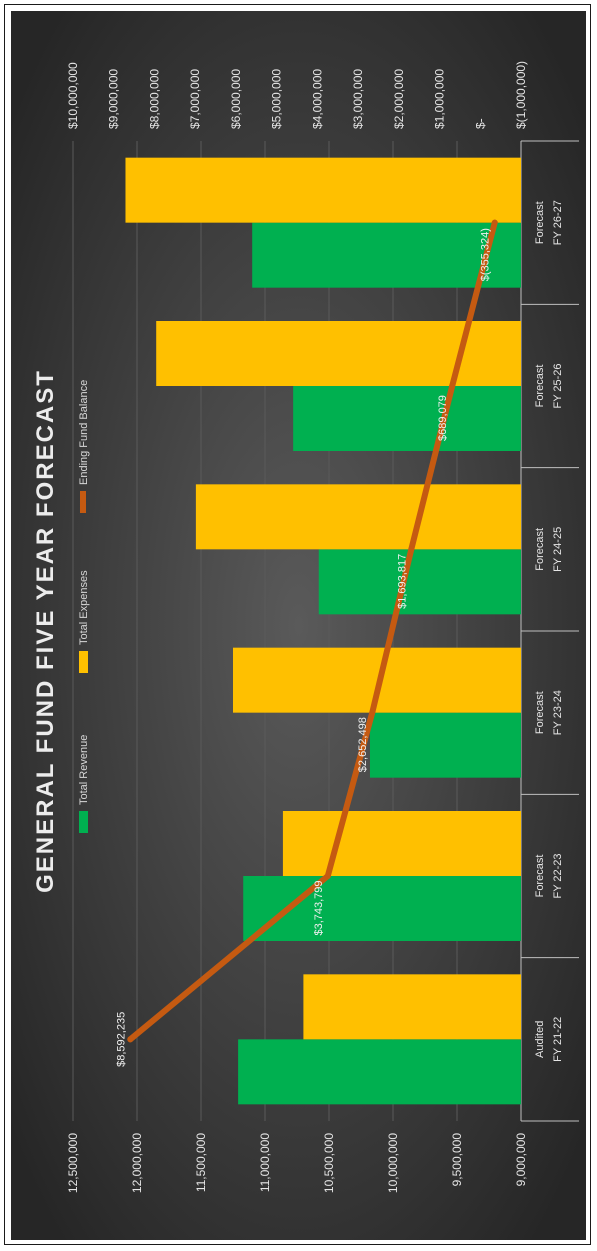 The image size is (597, 1251). What do you see at coordinates (358, 99) in the screenshot?
I see `right-axis-tick-label: $3,000,000` at bounding box center [358, 99].